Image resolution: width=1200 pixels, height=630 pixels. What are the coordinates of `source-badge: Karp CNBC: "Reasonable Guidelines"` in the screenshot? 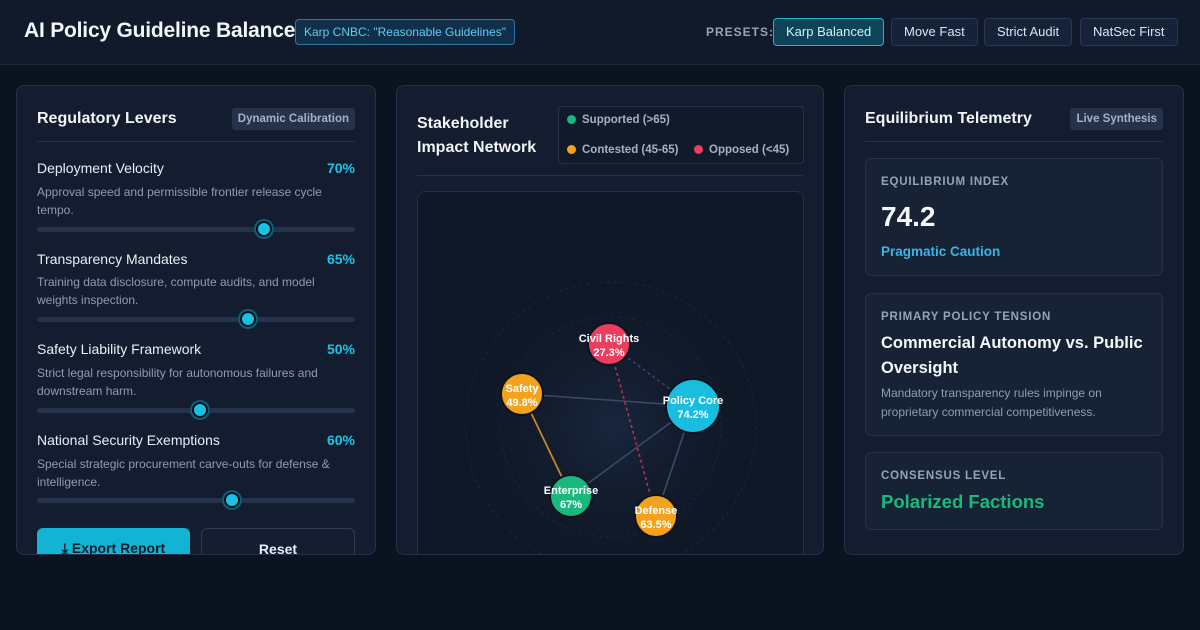 It's located at (405, 32).